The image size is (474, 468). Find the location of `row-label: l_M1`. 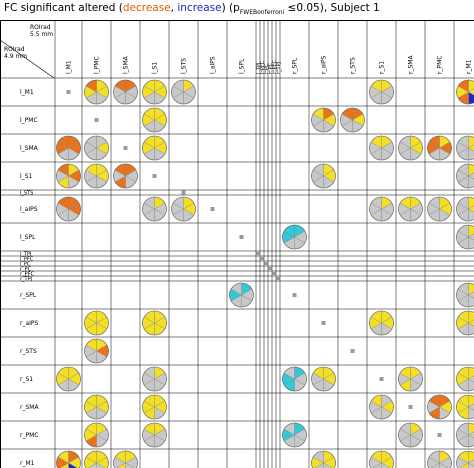

row-label: l_M1 is located at coordinates (27, 92).